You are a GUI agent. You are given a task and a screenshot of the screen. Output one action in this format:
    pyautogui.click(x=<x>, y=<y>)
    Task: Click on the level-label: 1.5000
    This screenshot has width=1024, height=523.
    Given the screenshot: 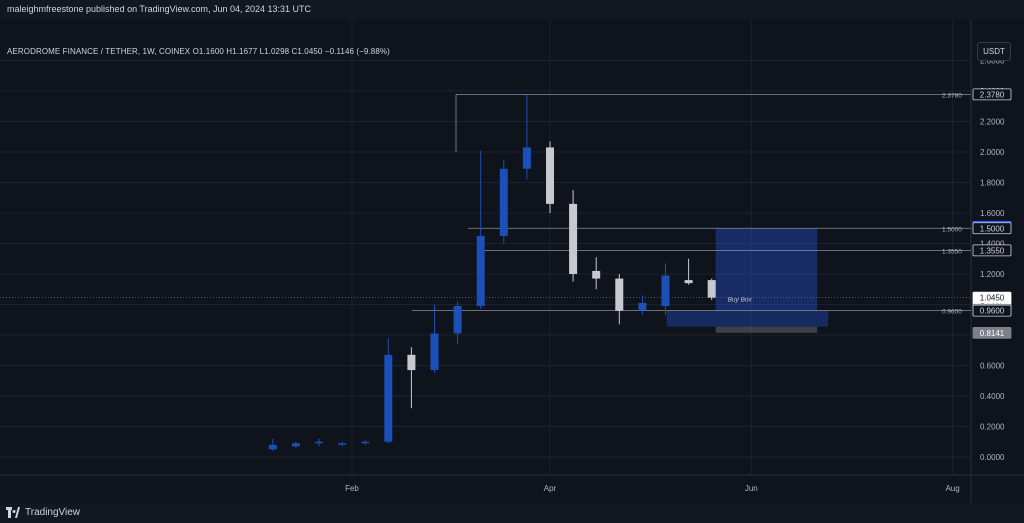 What is the action you would take?
    pyautogui.click(x=952, y=229)
    